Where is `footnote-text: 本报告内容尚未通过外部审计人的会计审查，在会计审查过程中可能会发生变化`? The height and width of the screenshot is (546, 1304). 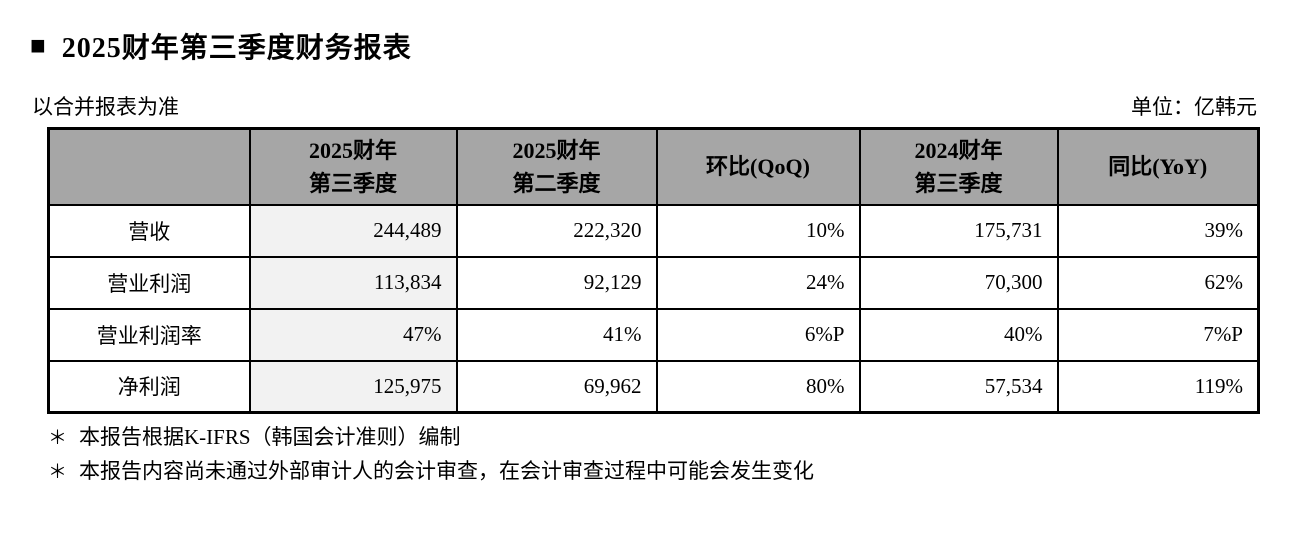
footnote-text: 本报告内容尚未通过外部审计人的会计审查，在会计审查过程中可能会发生变化 is located at coordinates (447, 470).